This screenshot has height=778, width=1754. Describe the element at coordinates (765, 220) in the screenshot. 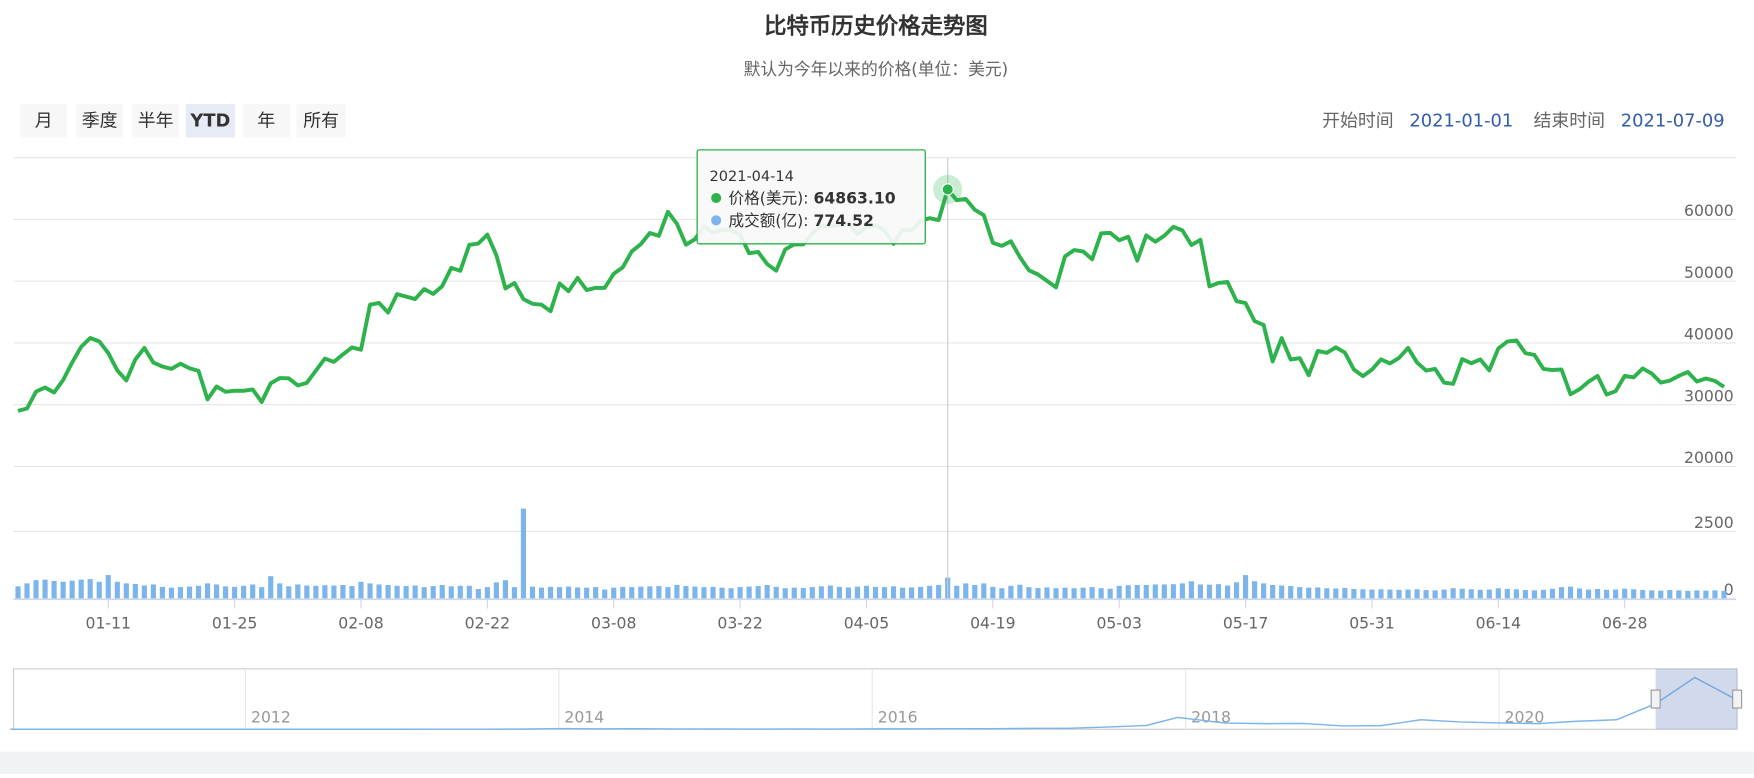

I see `tooltip-series-name: 成交额(亿)` at that location.